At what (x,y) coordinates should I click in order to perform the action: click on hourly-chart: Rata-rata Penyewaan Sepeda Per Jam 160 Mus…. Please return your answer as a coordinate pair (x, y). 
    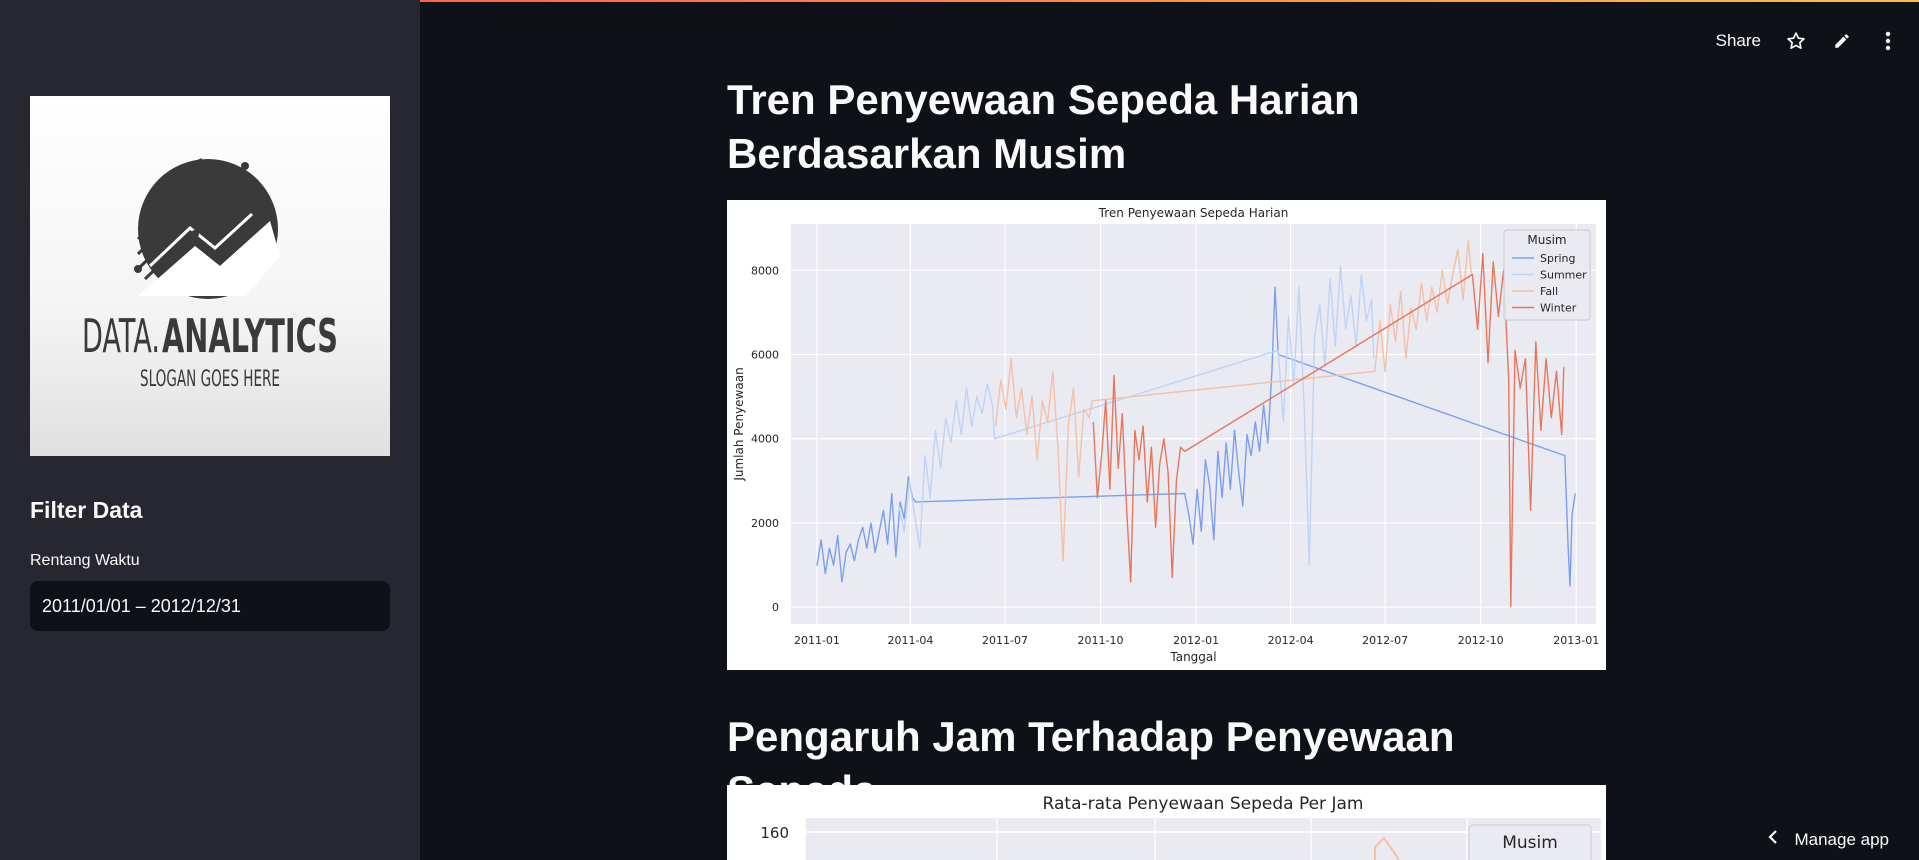
    Looking at the image, I should click on (1166, 822).